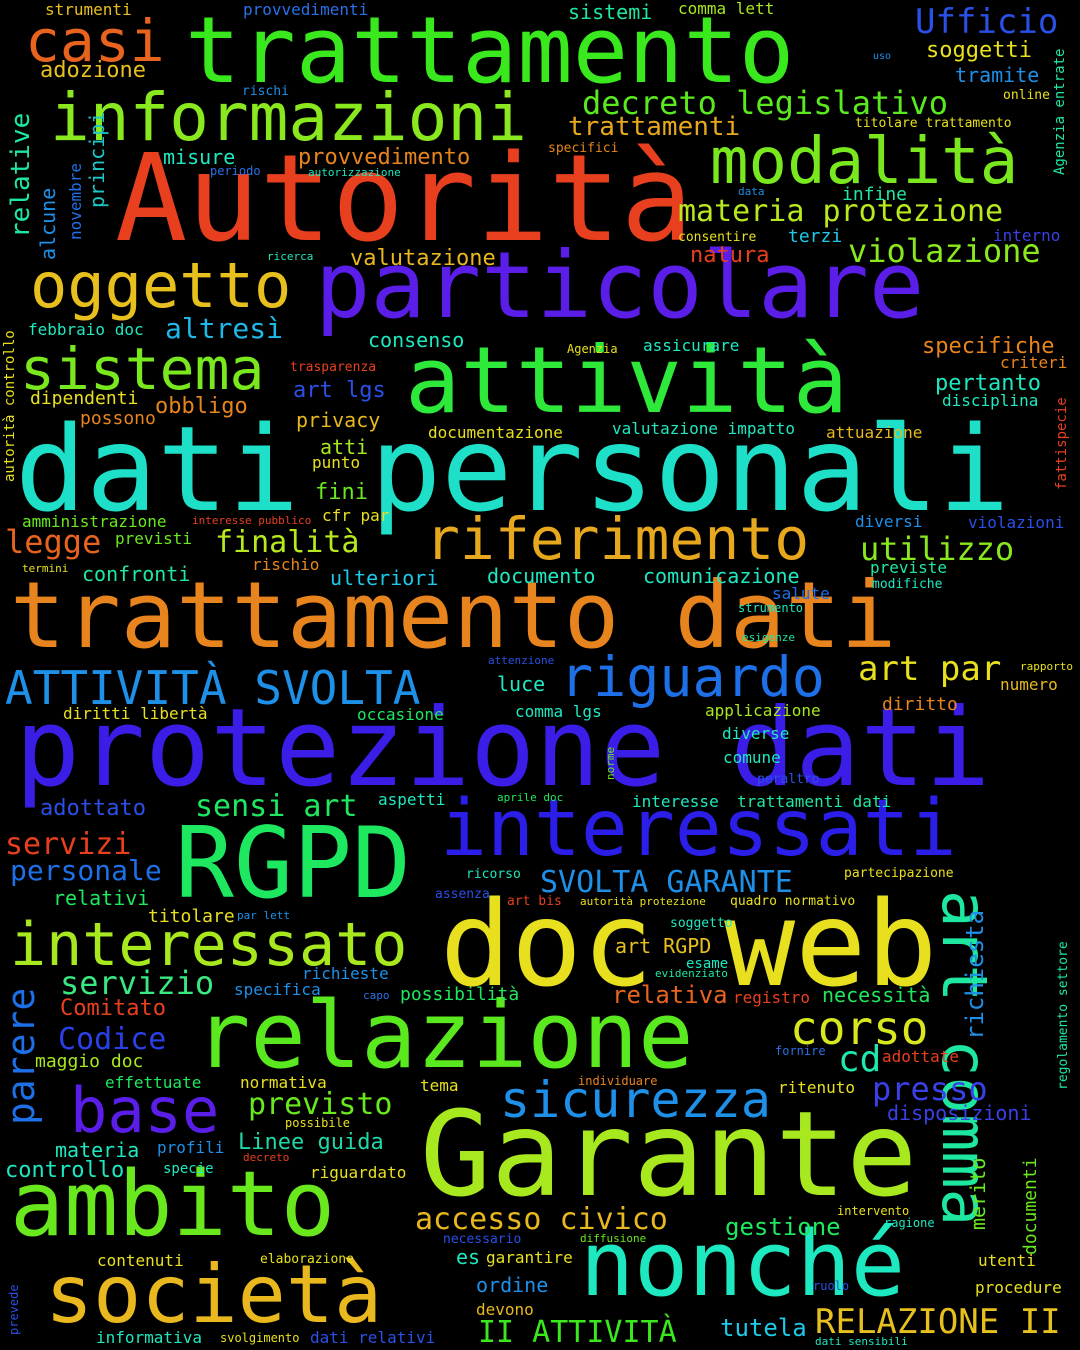 The height and width of the screenshot is (1350, 1080). Describe the element at coordinates (286, 564) in the screenshot. I see `cloud-word-rischio: rischio` at that location.